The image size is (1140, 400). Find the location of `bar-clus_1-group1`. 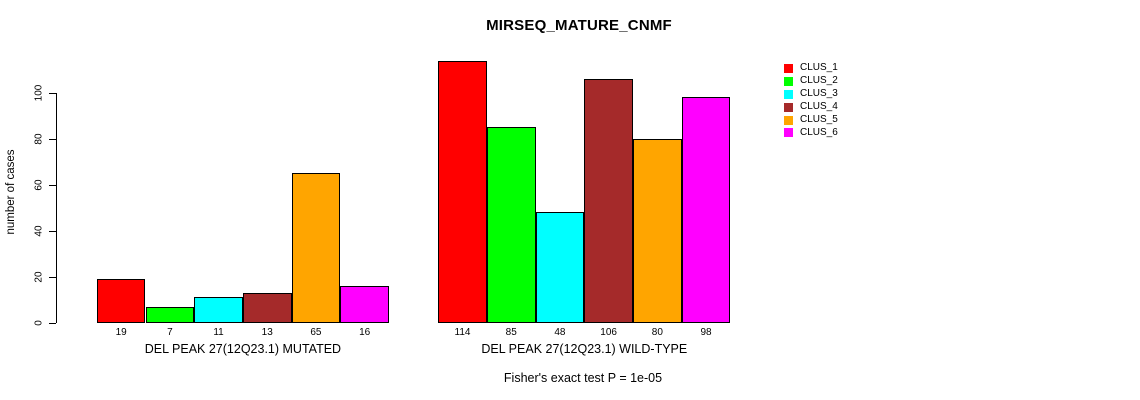

bar-clus_1-group1 is located at coordinates (121, 301).